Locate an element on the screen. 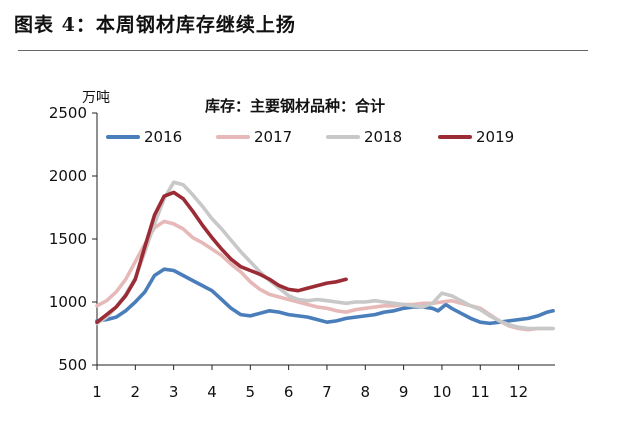 The image size is (620, 423). legend: 2016 2017 2018 2019 is located at coordinates (310, 137).